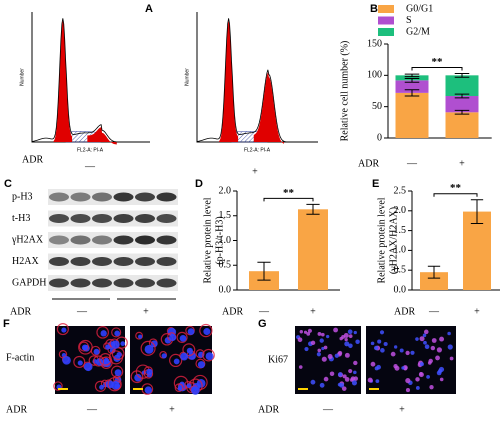 This screenshot has width=500, height=421. Describe the element at coordinates (400, 269) in the screenshot. I see `y-tick-label: 0.5` at that location.